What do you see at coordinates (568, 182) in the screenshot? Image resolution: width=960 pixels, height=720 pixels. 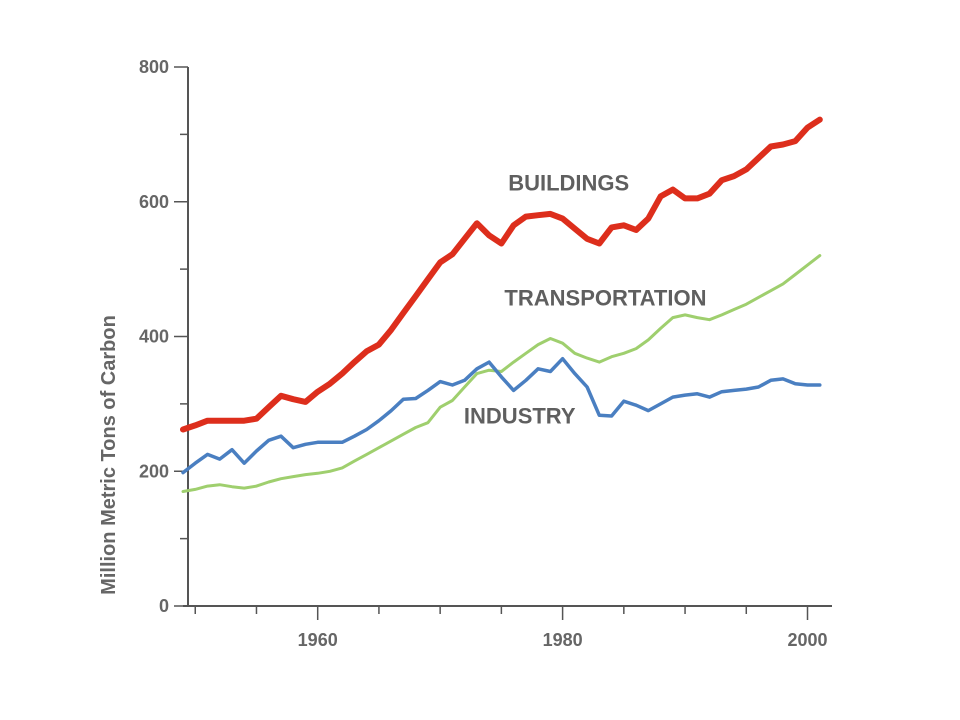 I see `series-label-buildings: BUILDINGS` at bounding box center [568, 182].